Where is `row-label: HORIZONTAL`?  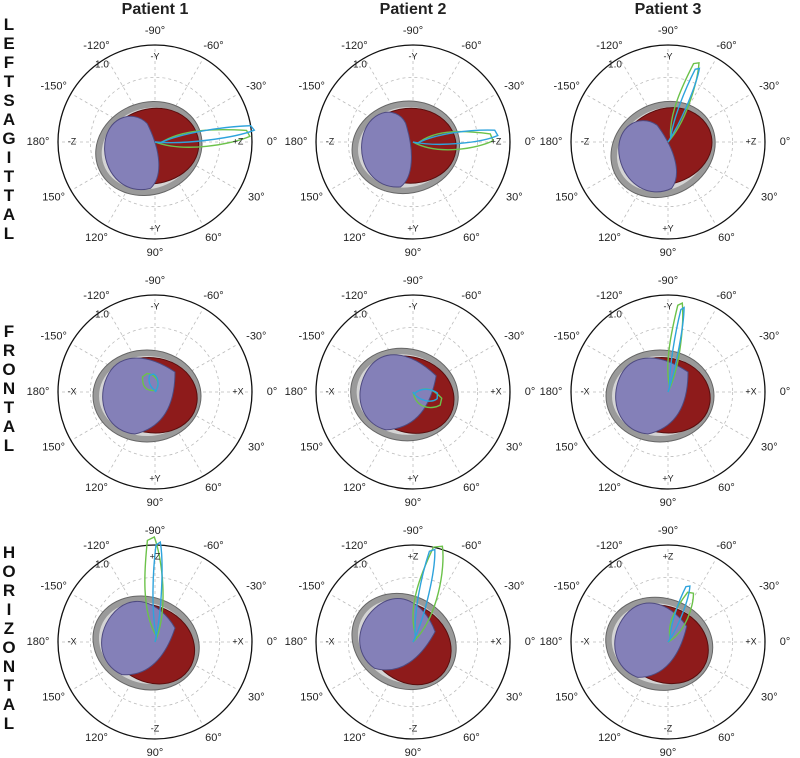 row-label: HORIZONTAL is located at coordinates (9, 638).